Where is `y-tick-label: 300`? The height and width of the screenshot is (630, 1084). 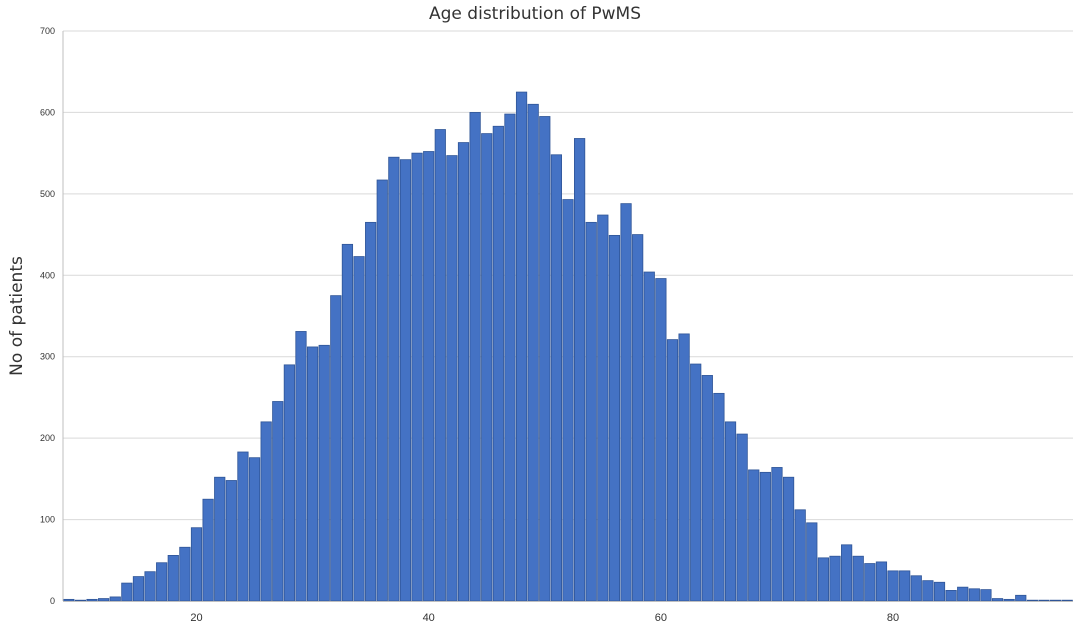 y-tick-label: 300 is located at coordinates (47, 357).